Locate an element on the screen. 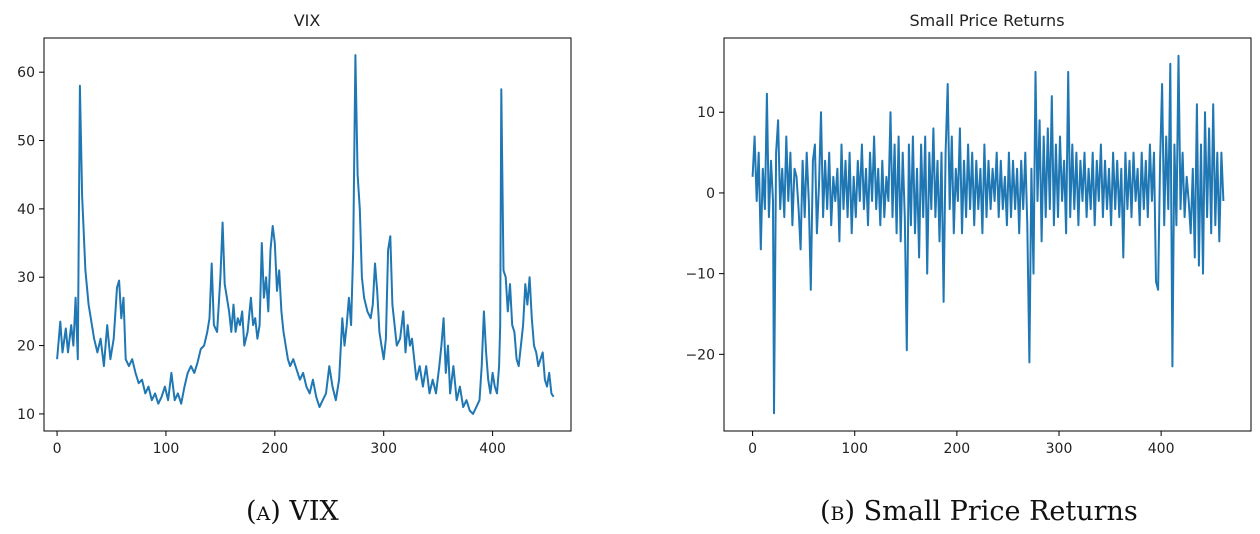 Image resolution: width=1260 pixels, height=534 pixels. vix-y-axis: 10 20 30 40 50 60 is located at coordinates (30, 244).